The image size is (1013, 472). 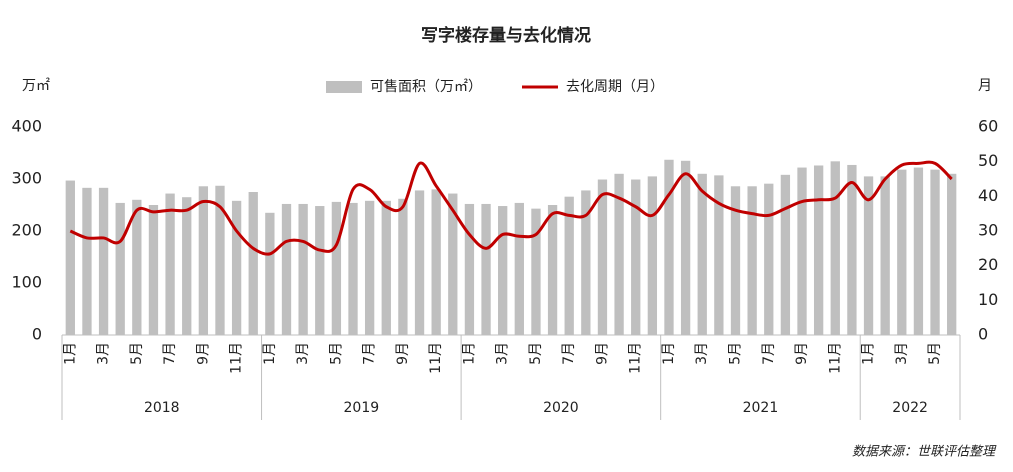 I want to click on y2-tick-label: 30, so click(x=988, y=230).